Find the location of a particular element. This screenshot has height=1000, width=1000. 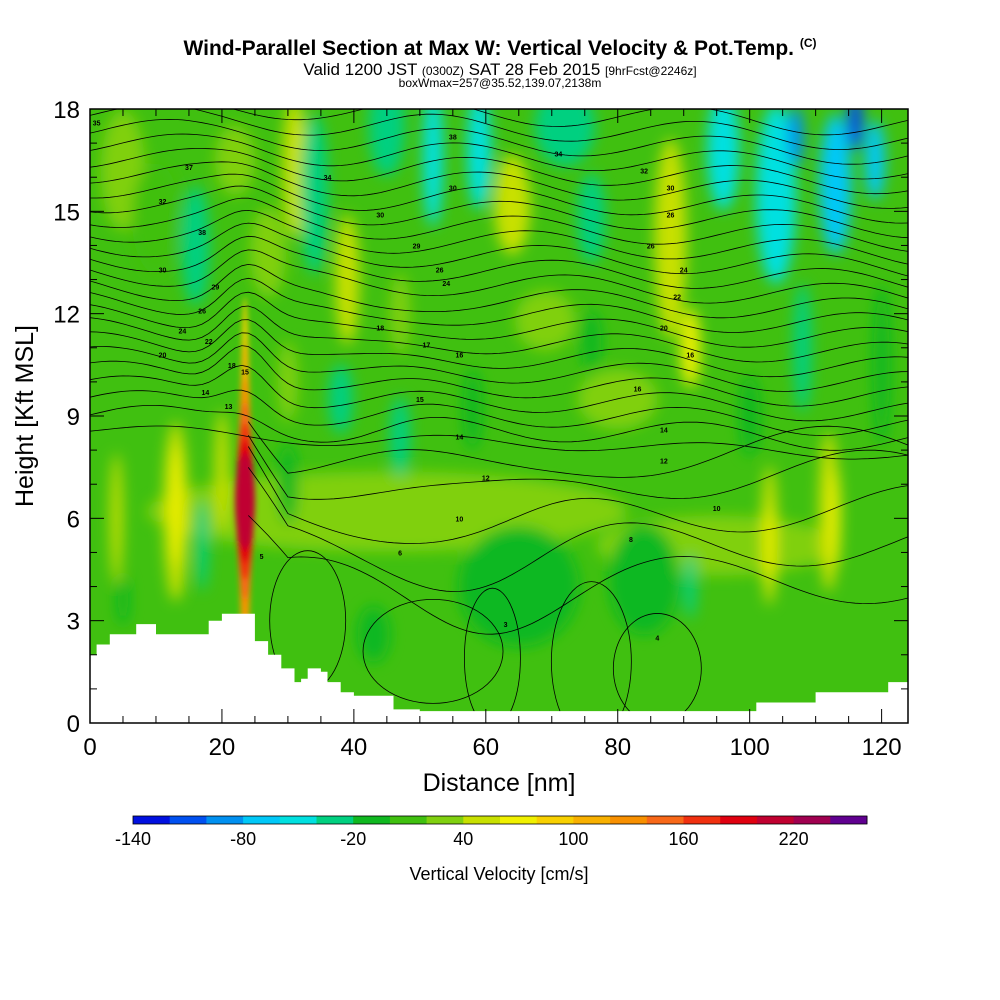

x-tick-label: 60 is located at coordinates (485, 747).